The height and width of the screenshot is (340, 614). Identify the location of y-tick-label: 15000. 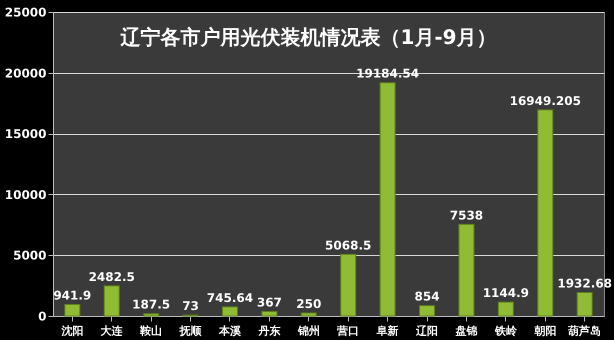
(25, 134).